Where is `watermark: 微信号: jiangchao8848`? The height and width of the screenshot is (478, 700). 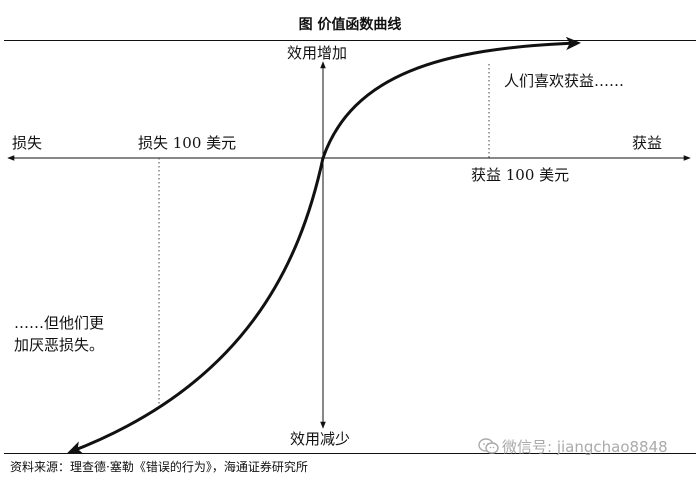 watermark: 微信号: jiangchao8848 is located at coordinates (573, 447).